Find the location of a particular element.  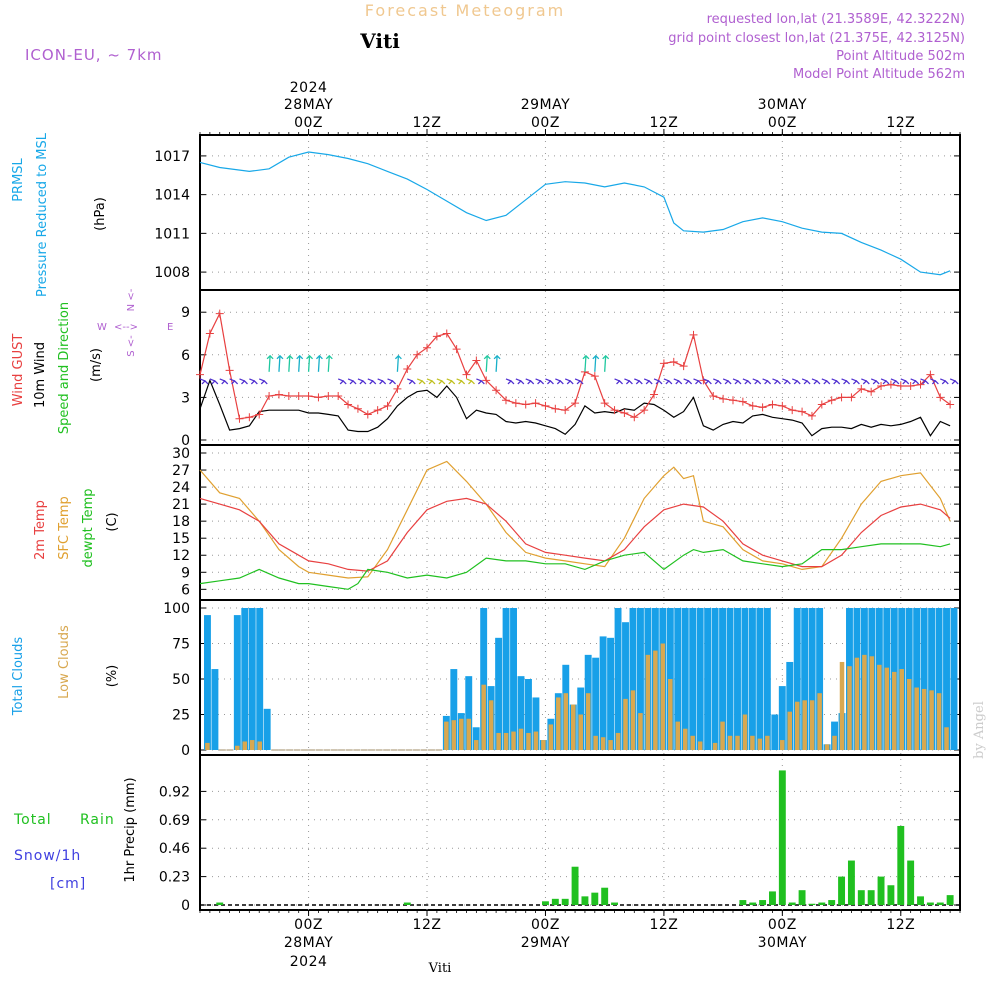

wind-unit: (m/s) is located at coordinates (96, 365).